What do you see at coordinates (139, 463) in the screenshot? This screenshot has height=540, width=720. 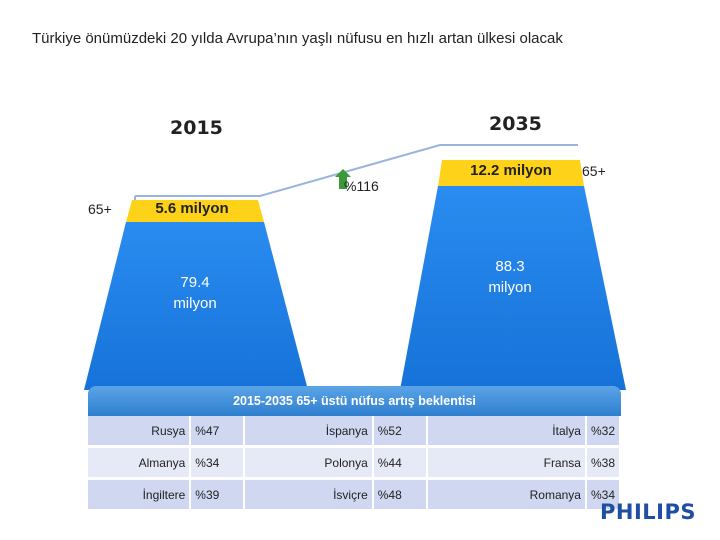 I see `country-cell: Almanya` at bounding box center [139, 463].